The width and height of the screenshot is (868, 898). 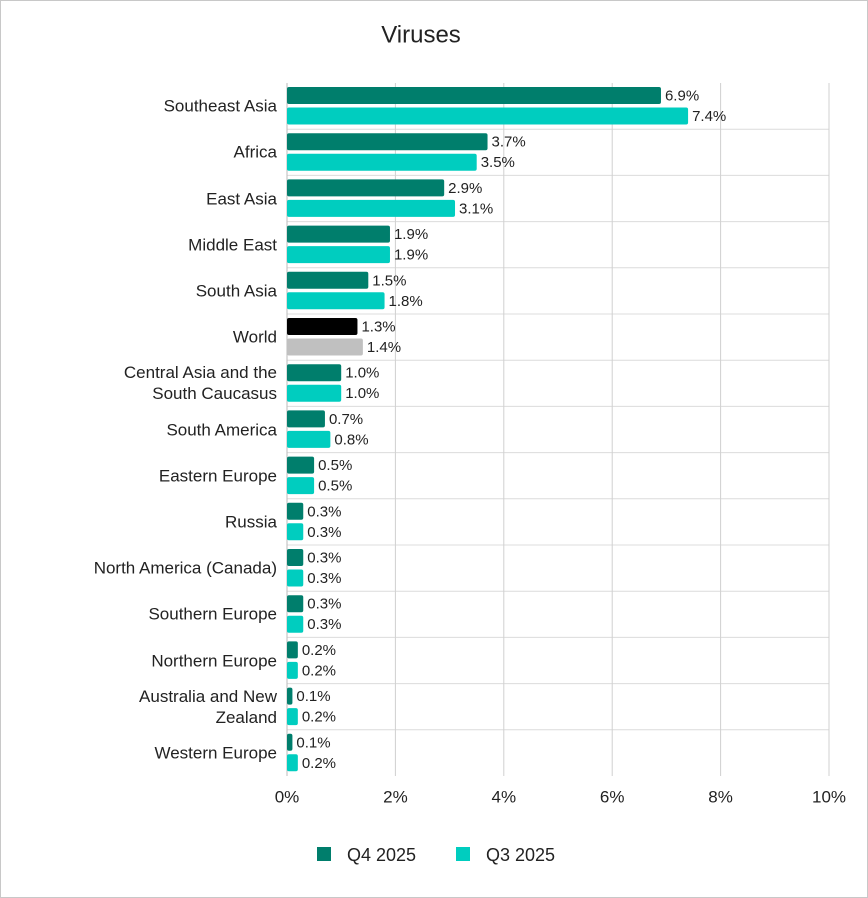 I want to click on x-tick-label: 10%, so click(x=829, y=796).